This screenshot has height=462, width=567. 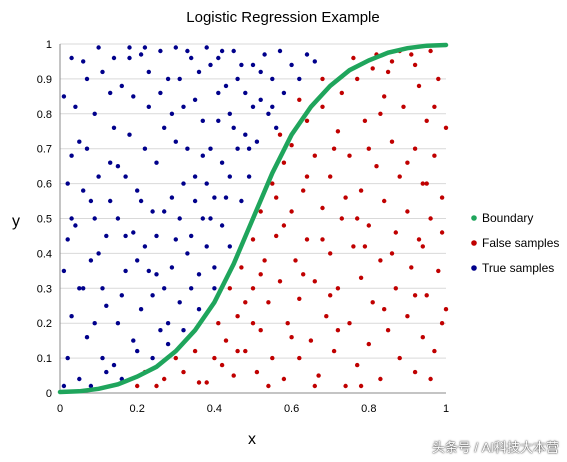 What do you see at coordinates (252, 439) in the screenshot?
I see `x-axis-title: x` at bounding box center [252, 439].